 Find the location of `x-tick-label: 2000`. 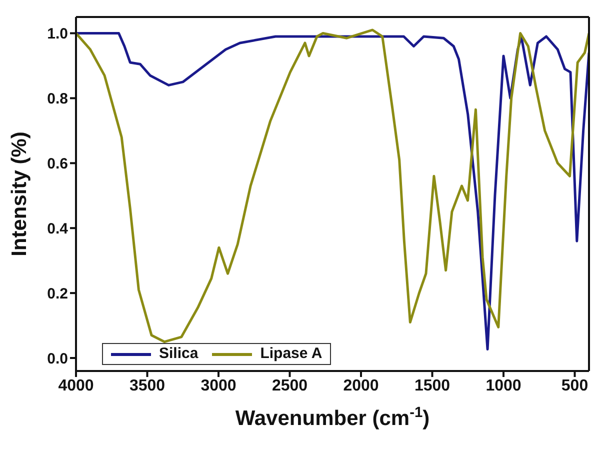

x-tick-label: 2000 is located at coordinates (361, 385).